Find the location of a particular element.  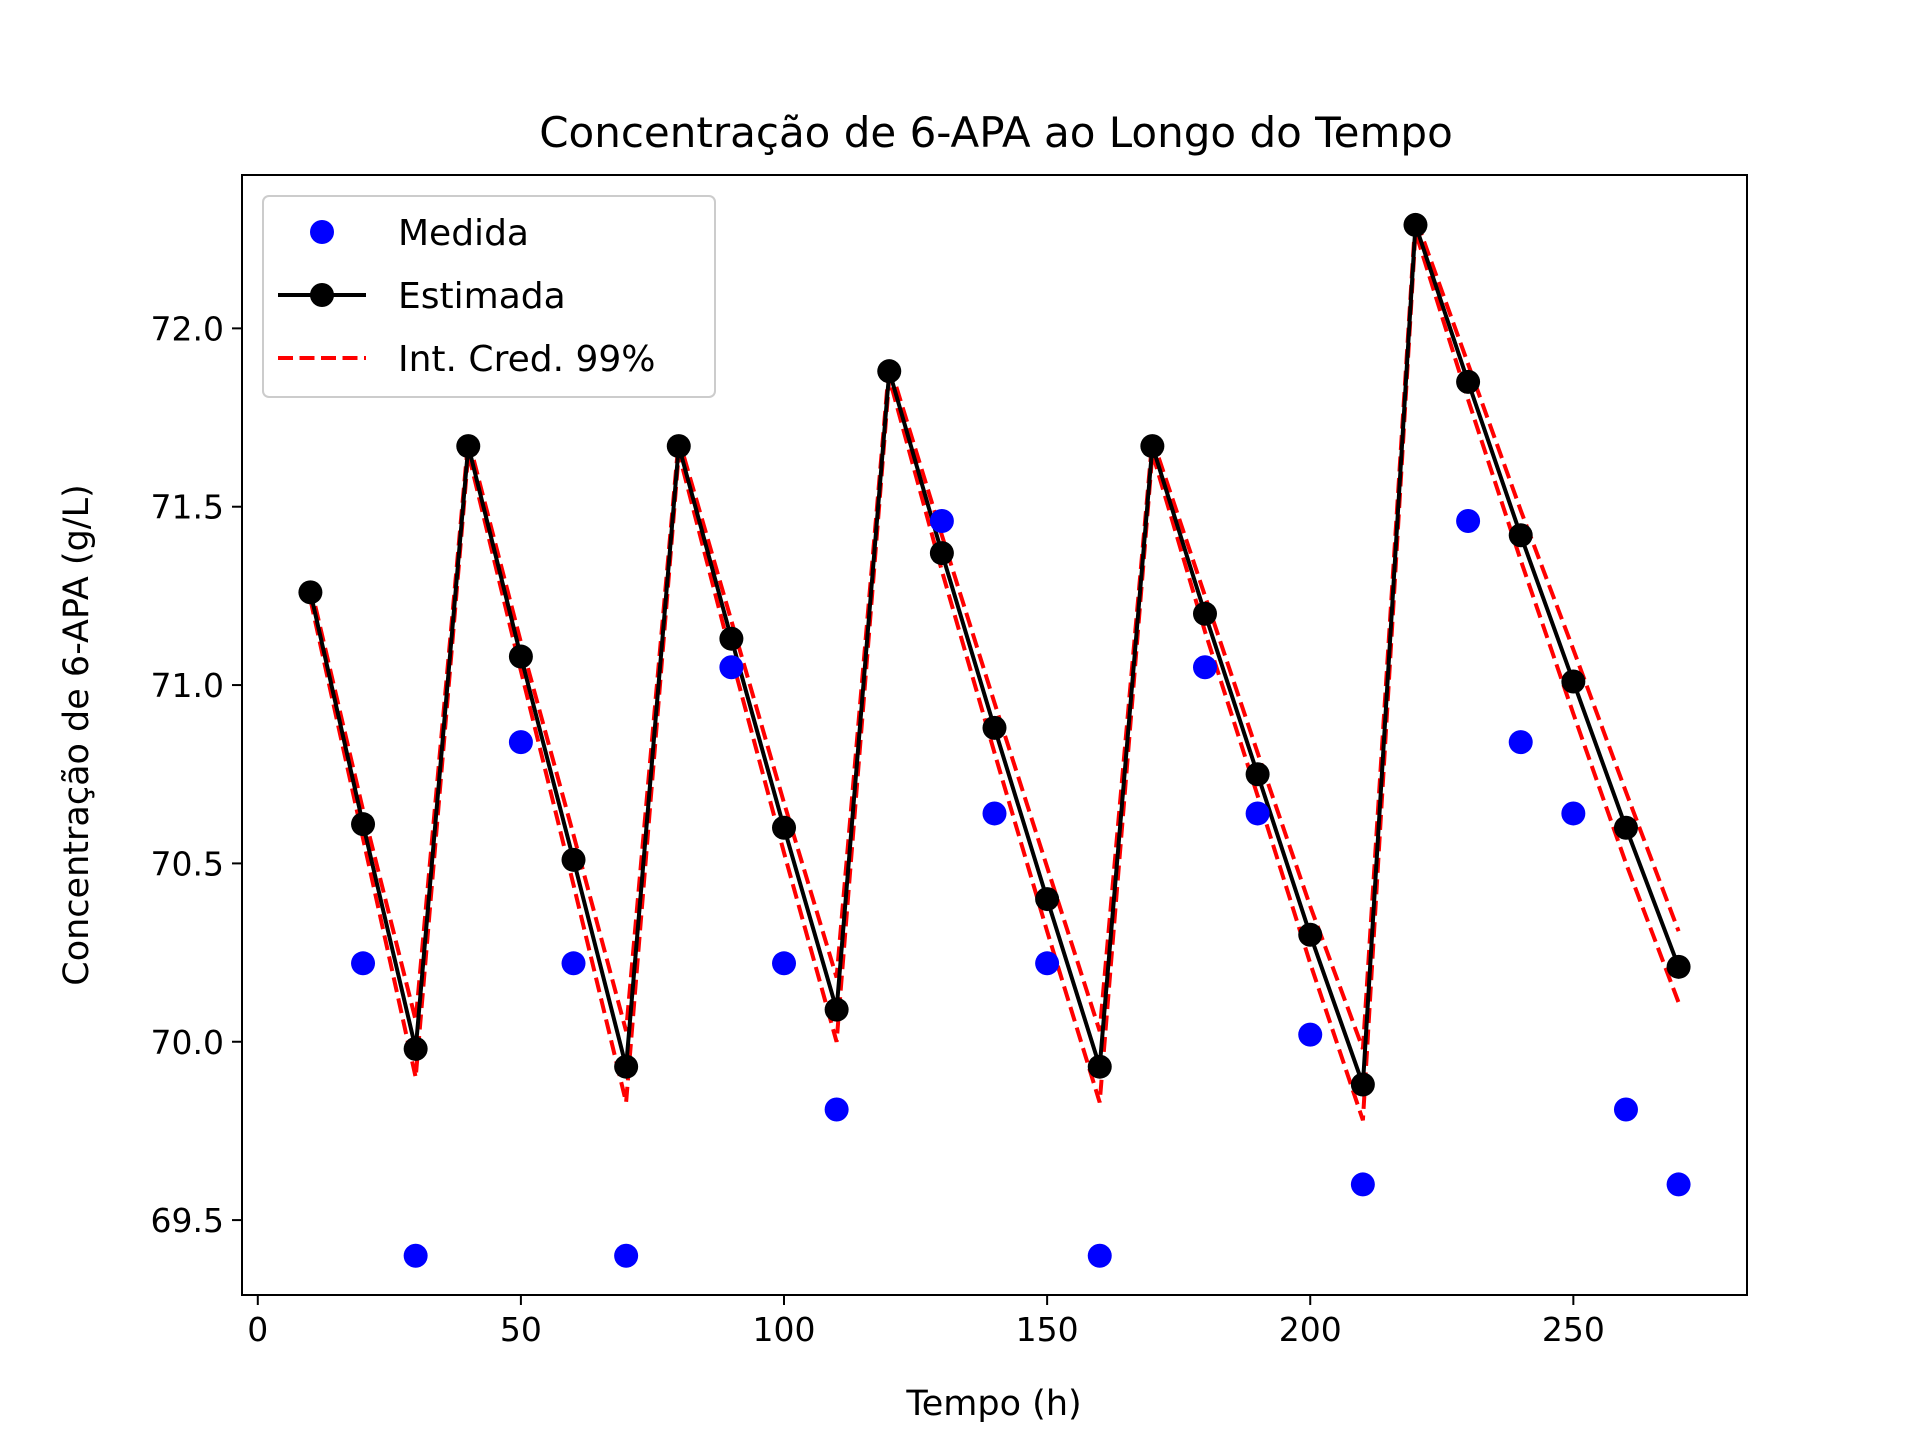

chart-title: Concentração de 6-APA ao Longo do Tempo is located at coordinates (996, 132).